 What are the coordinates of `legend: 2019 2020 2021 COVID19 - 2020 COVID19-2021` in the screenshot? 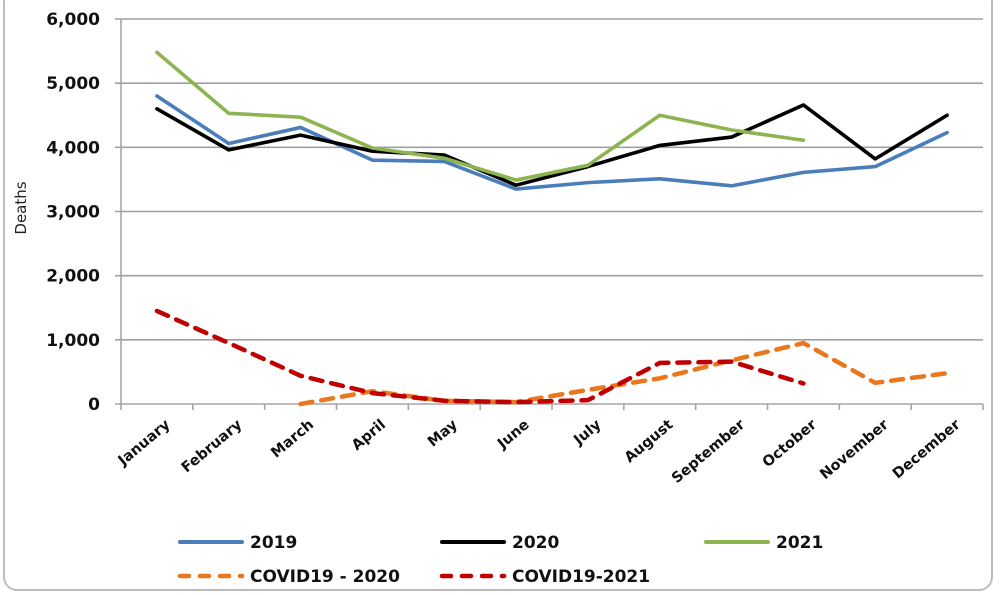 It's located at (500, 560).